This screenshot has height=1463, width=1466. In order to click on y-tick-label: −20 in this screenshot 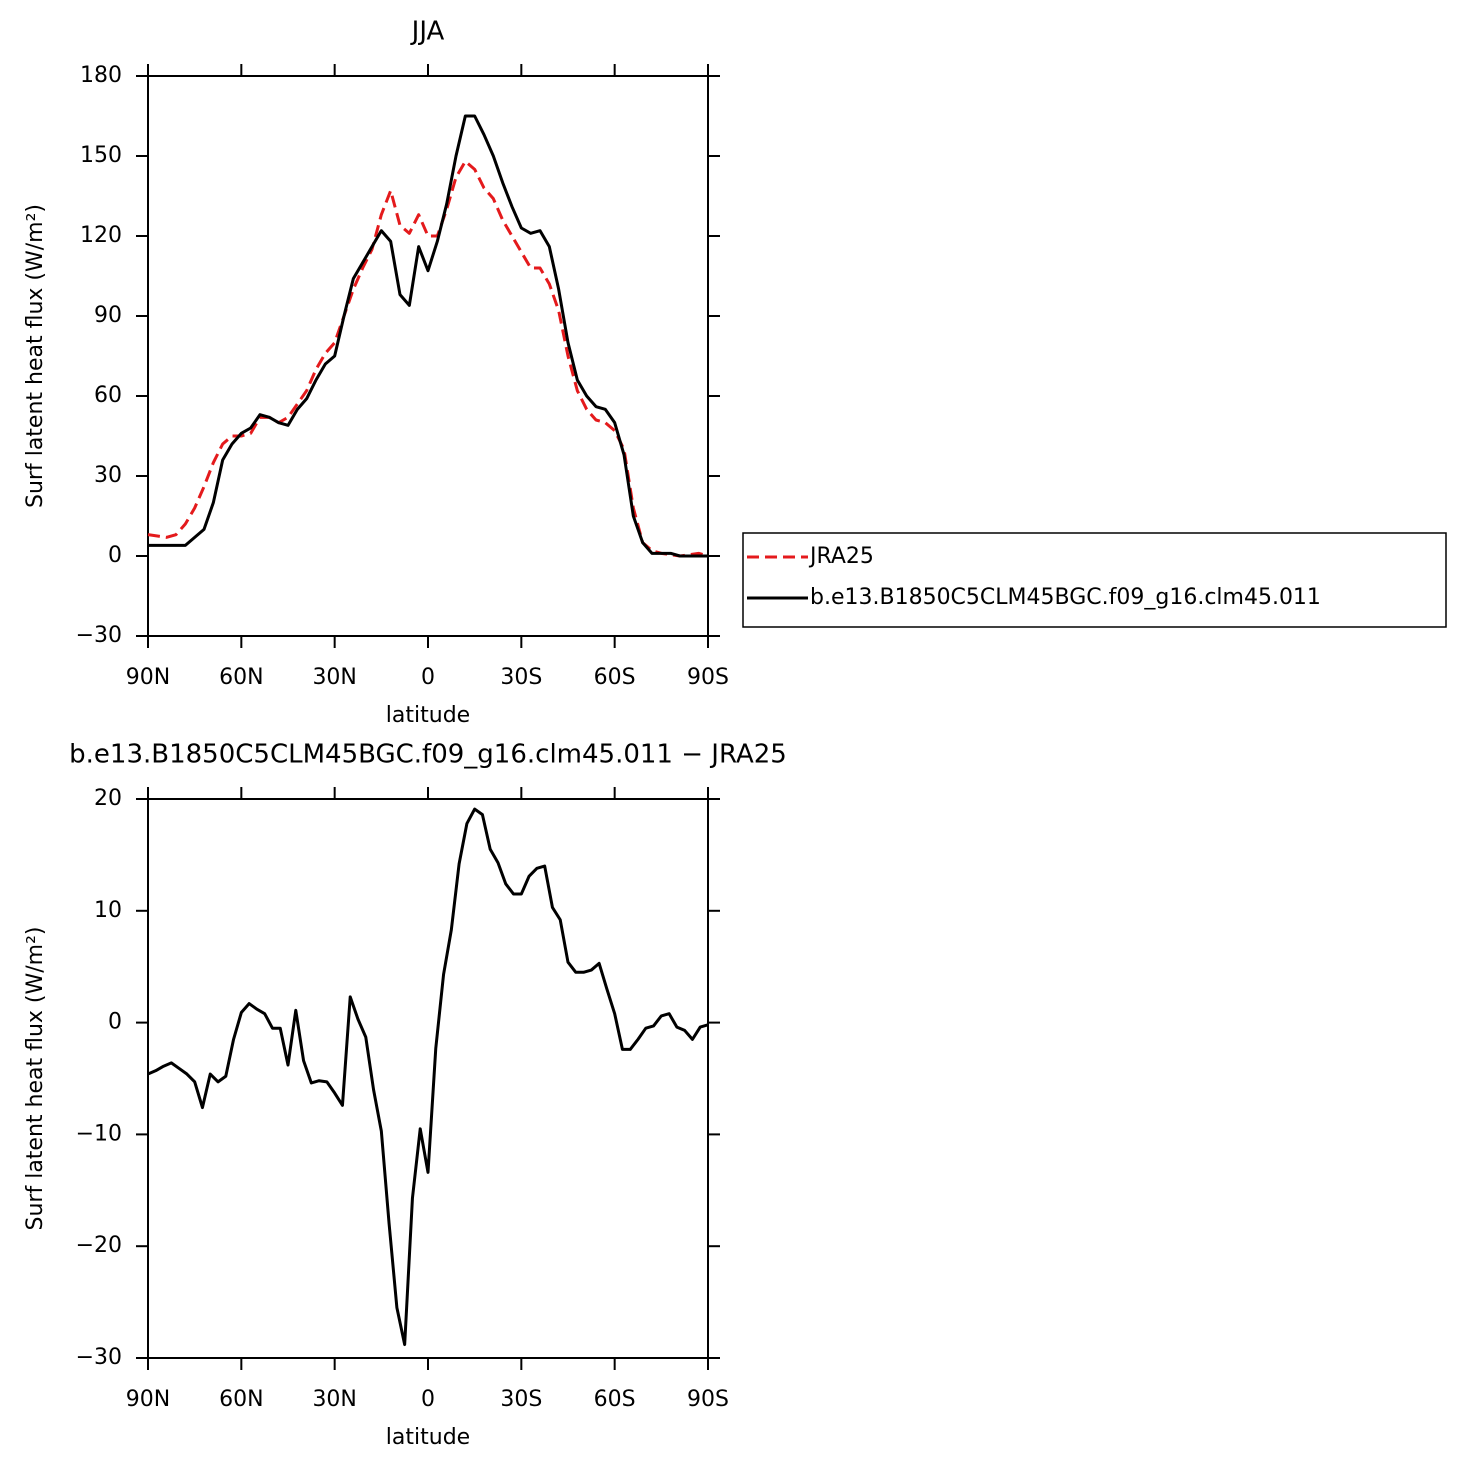, I will do `click(99, 1245)`.